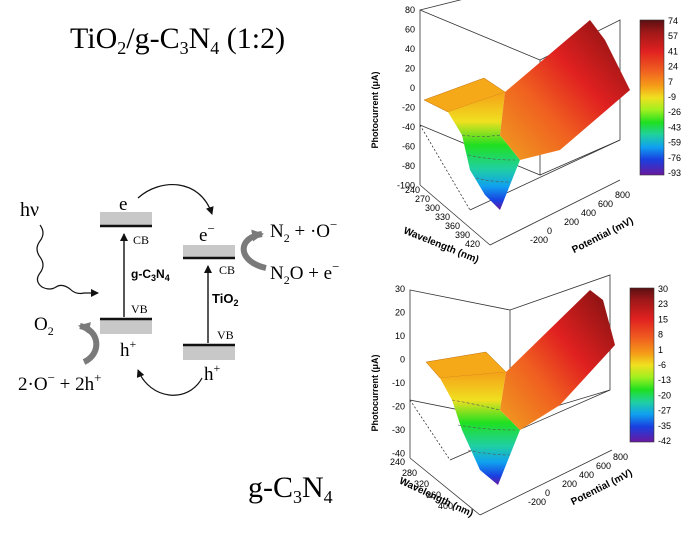 The height and width of the screenshot is (538, 700). I want to click on chart-2-colorbar, so click(642, 365).